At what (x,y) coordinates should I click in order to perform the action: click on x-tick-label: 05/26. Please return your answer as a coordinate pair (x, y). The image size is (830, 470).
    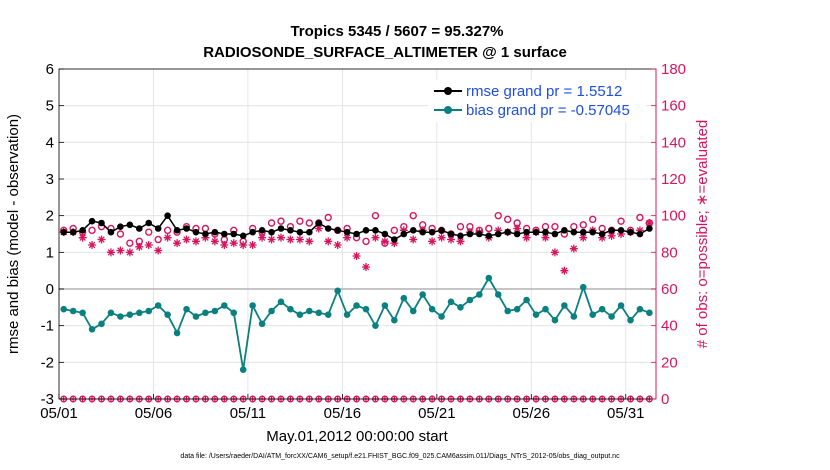
    Looking at the image, I should click on (532, 413).